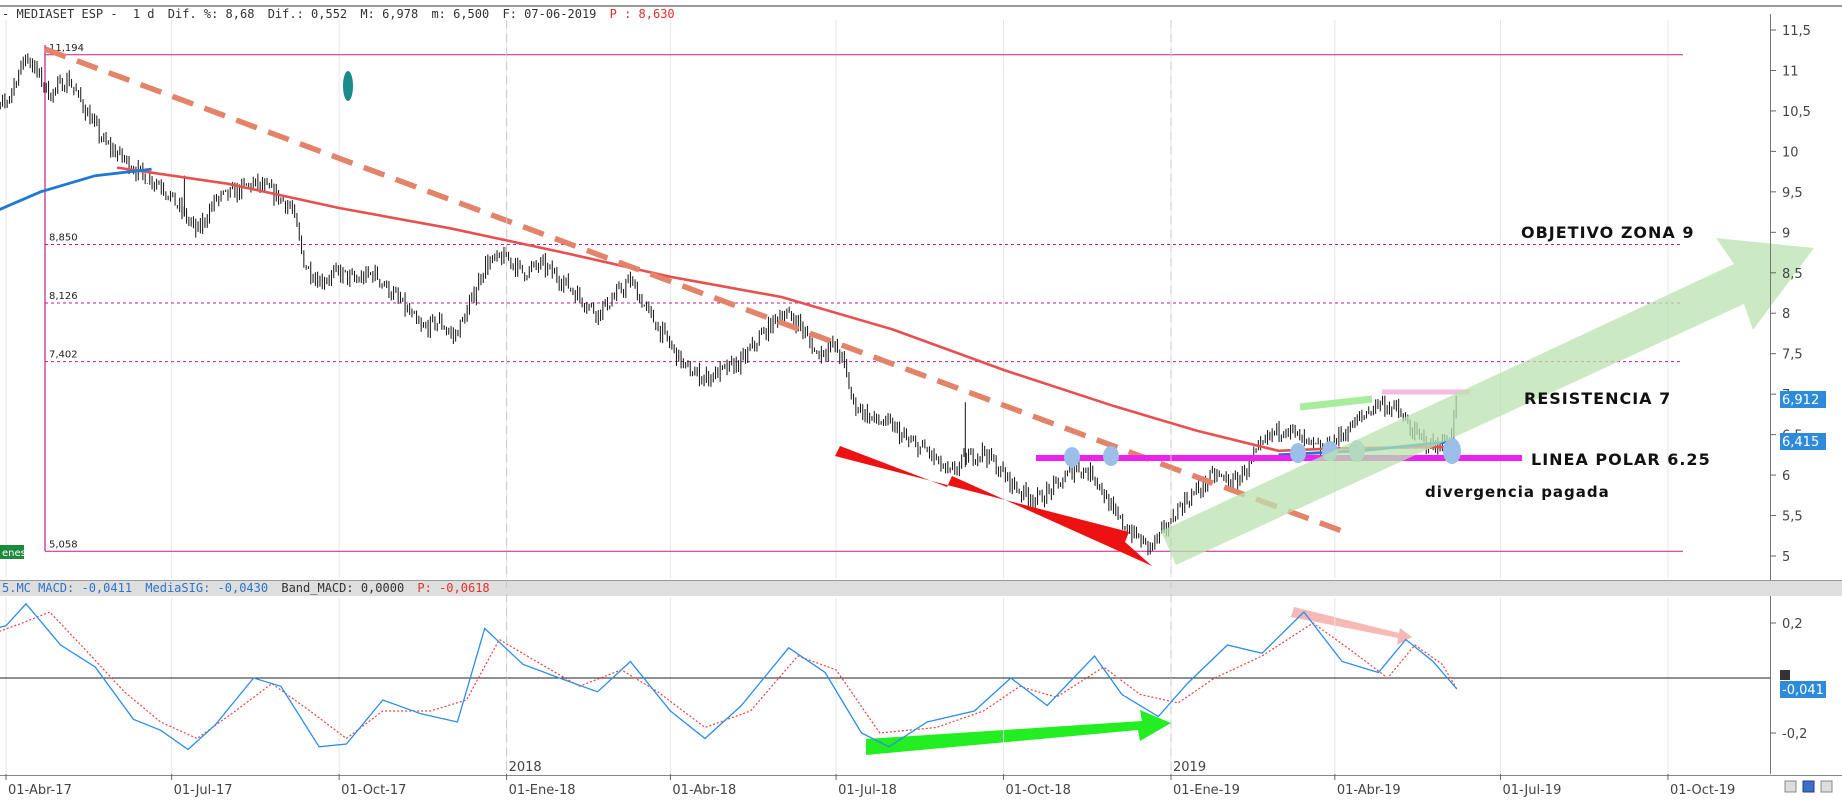  I want to click on y-tick-label: 5,5, so click(1792, 517).